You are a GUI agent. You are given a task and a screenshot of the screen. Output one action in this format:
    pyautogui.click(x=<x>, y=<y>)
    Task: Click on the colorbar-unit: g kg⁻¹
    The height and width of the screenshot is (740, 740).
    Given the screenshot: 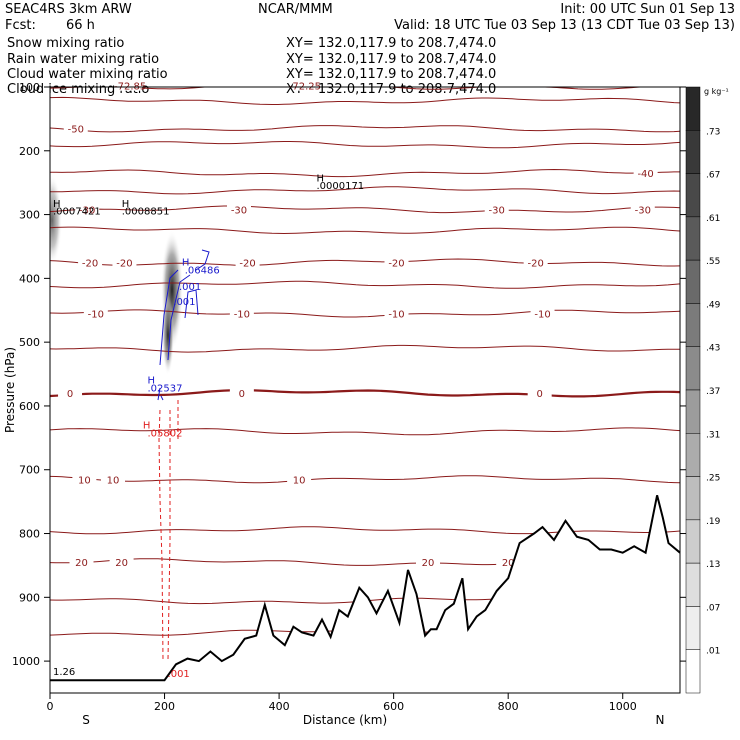 What is the action you would take?
    pyautogui.click(x=716, y=91)
    